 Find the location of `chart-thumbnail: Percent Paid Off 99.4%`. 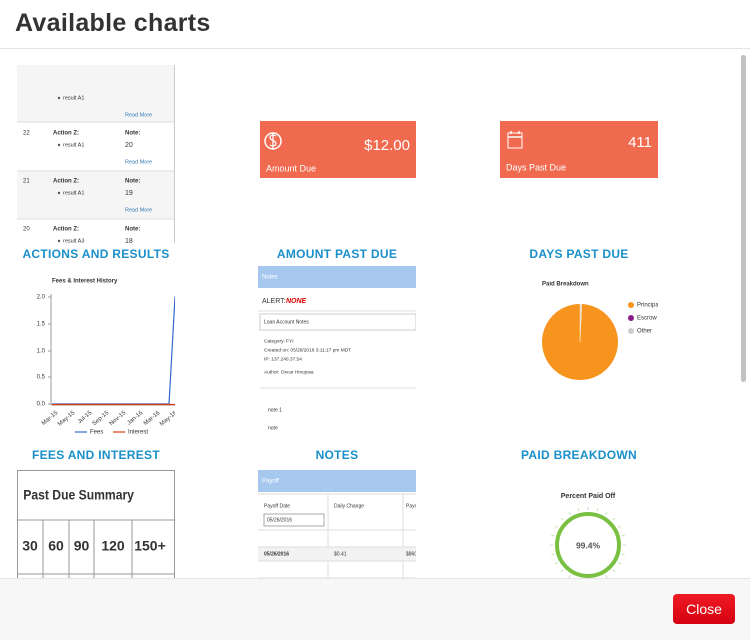

chart-thumbnail: Percent Paid Off 99.4% is located at coordinates (579, 524).